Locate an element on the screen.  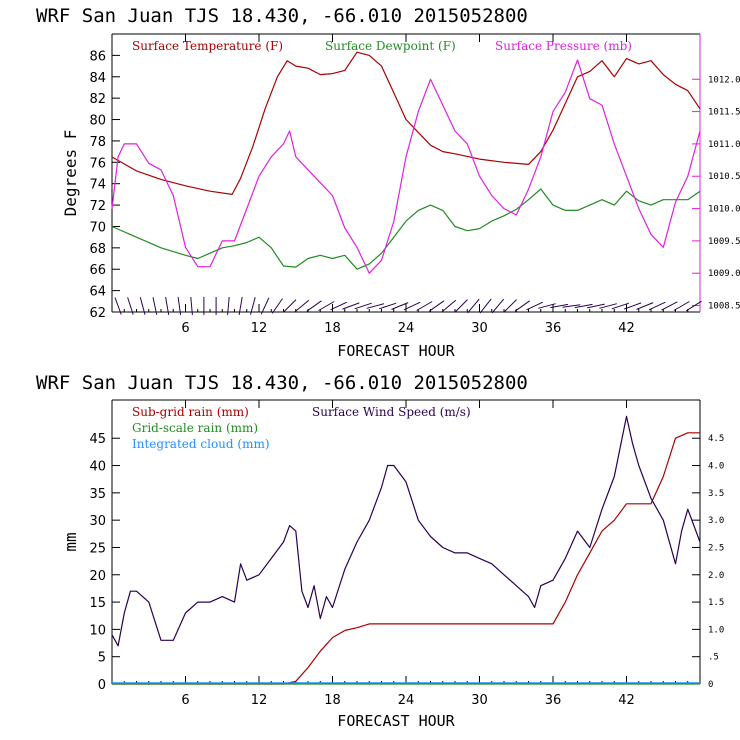
x-tick-label: 12 is located at coordinates (259, 328).